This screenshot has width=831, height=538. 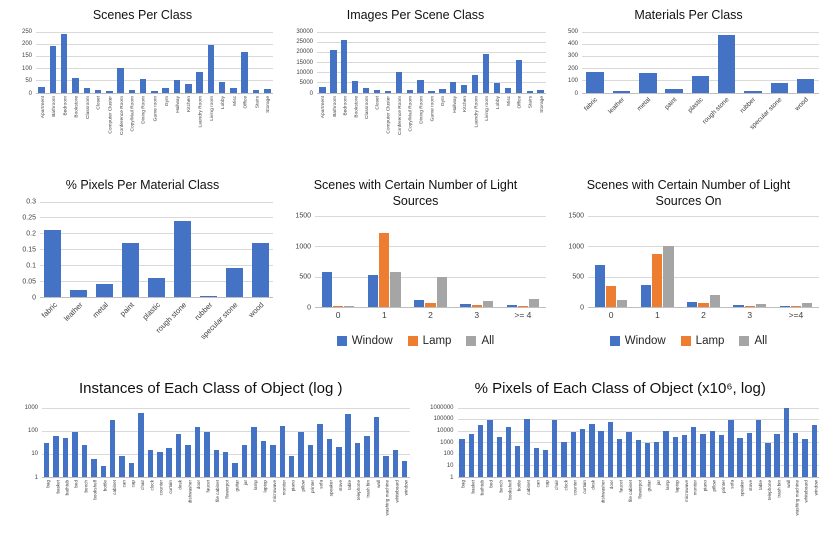 I want to click on x-tick-label: rubber, so click(x=203, y=310).